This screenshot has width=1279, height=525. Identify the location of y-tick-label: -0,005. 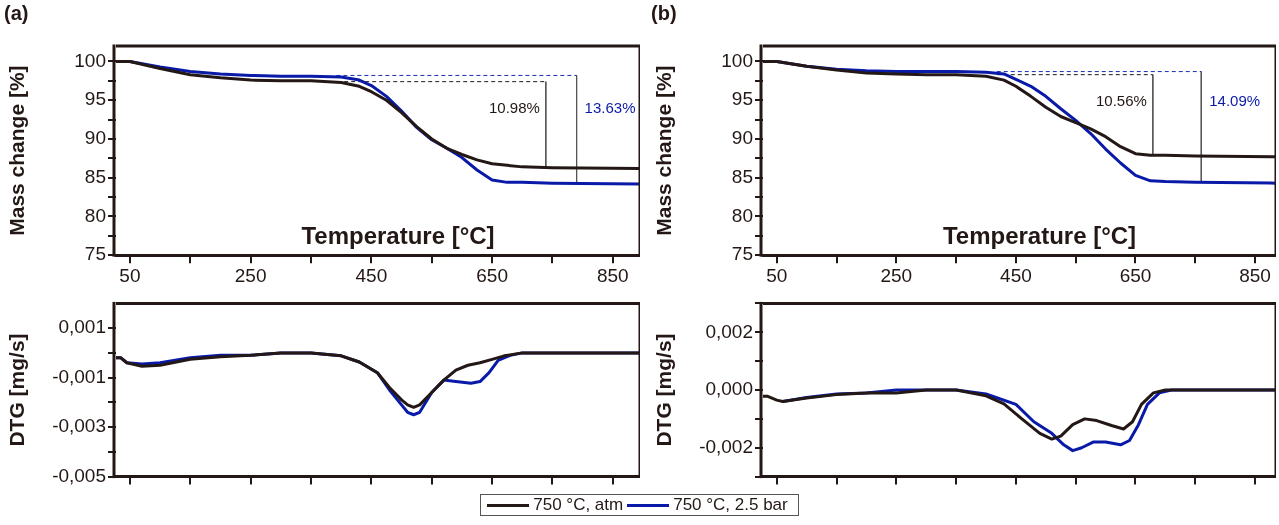
(79, 475).